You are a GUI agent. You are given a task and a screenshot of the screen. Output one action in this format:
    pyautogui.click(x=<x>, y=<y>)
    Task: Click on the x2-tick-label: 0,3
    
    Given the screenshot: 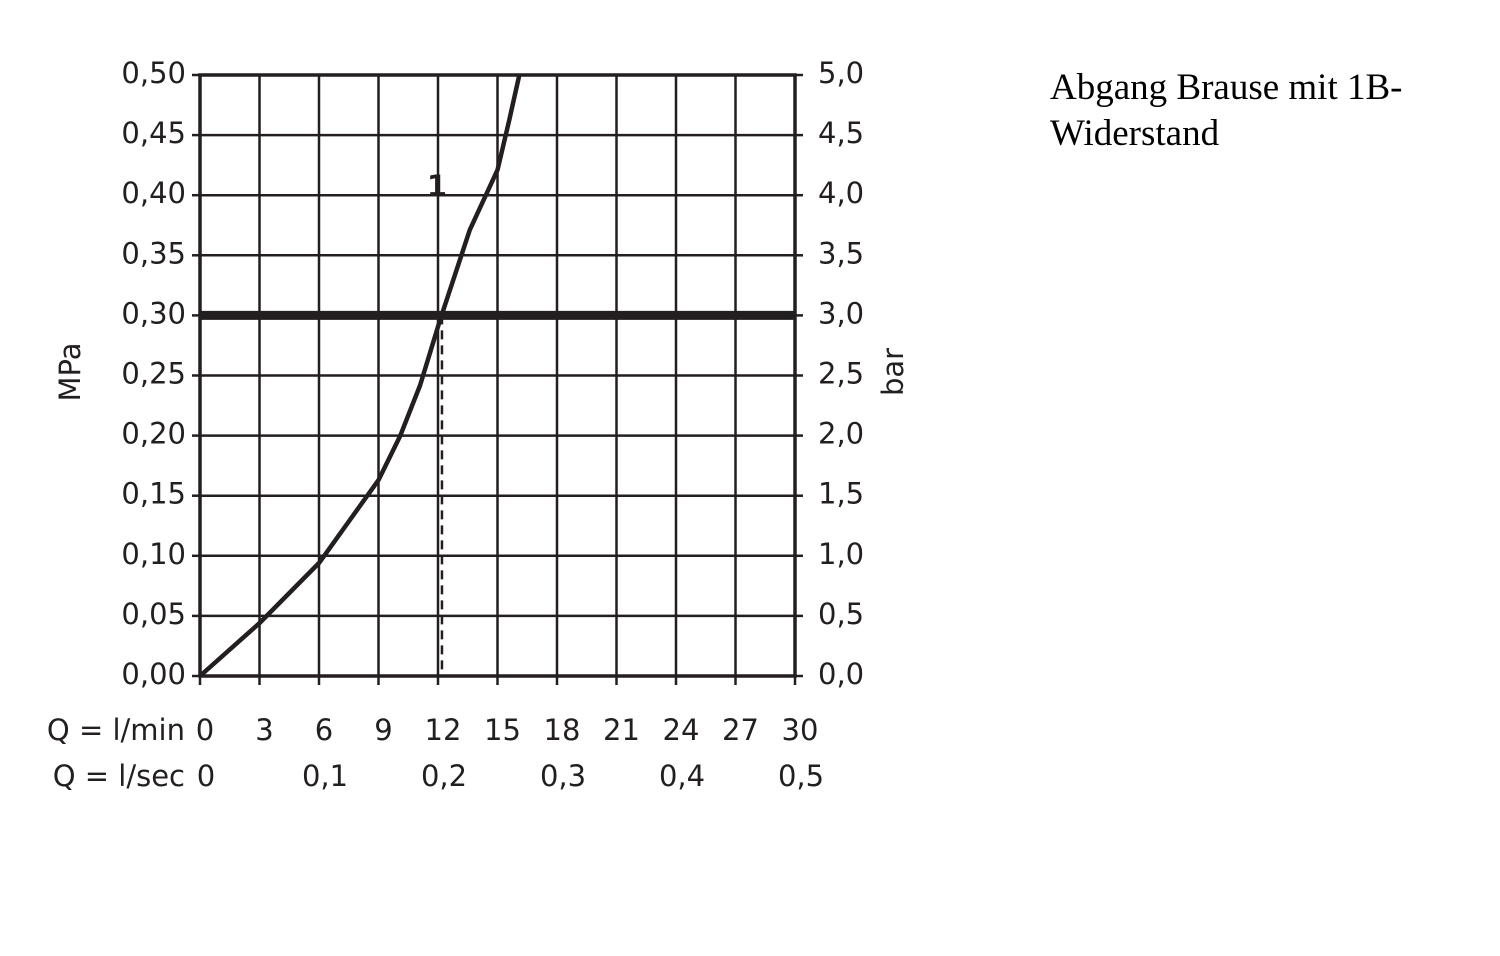 What is the action you would take?
    pyautogui.click(x=563, y=776)
    